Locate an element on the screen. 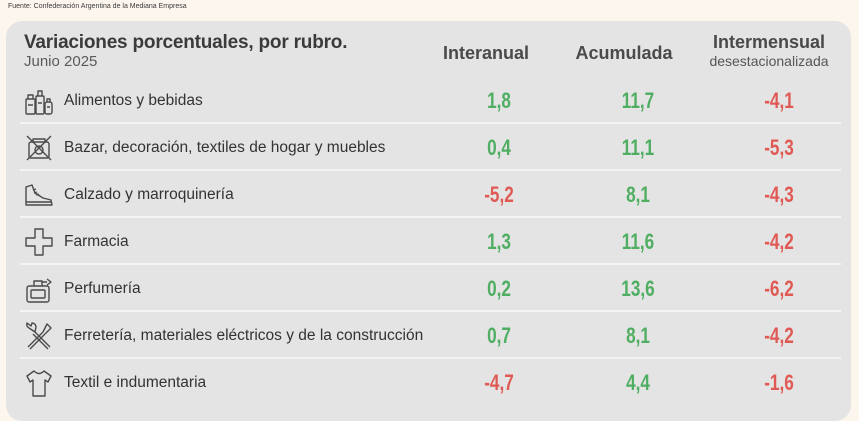 Image resolution: width=859 pixels, height=421 pixels. table-row: Alimentos y bebidas 1,8 11,7 -4,1 is located at coordinates (428, 101).